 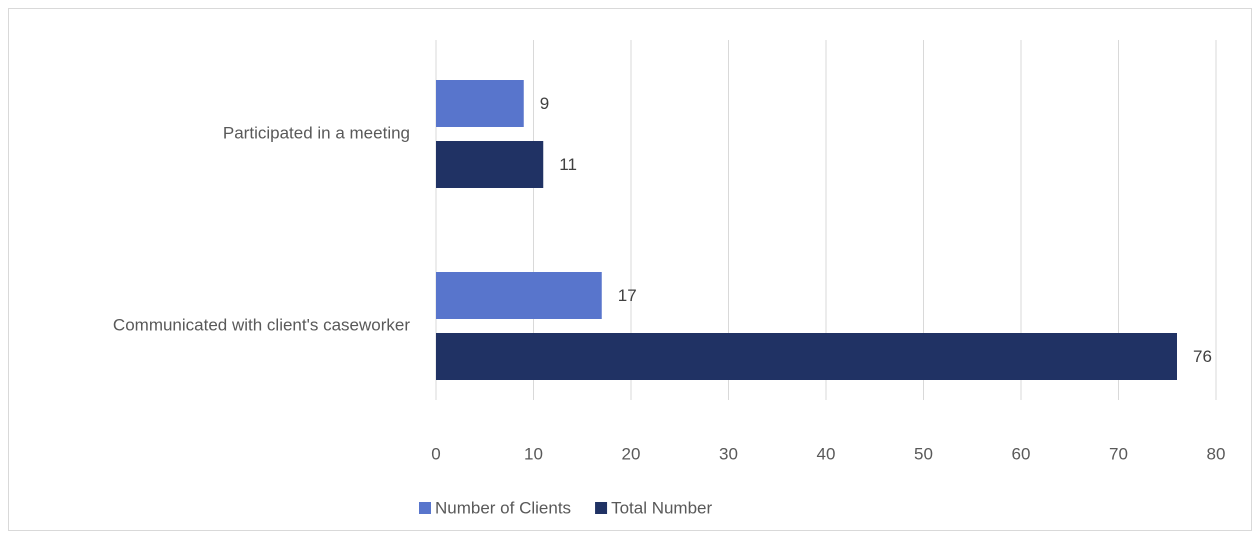 What do you see at coordinates (533, 453) in the screenshot?
I see `x-tick-label: 10` at bounding box center [533, 453].